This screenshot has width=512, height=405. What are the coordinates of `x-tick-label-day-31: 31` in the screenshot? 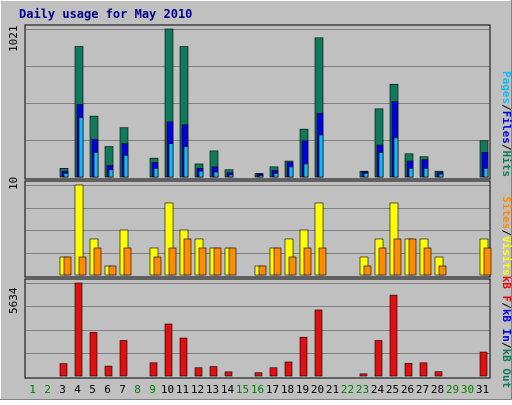 It's located at (482, 389).